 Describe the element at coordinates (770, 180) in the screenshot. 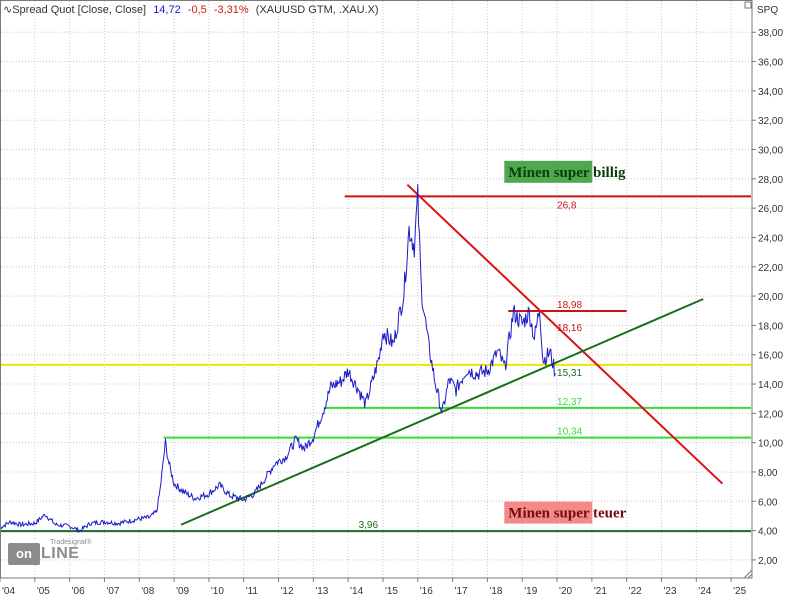

I see `y-tick-label: 28,00` at that location.